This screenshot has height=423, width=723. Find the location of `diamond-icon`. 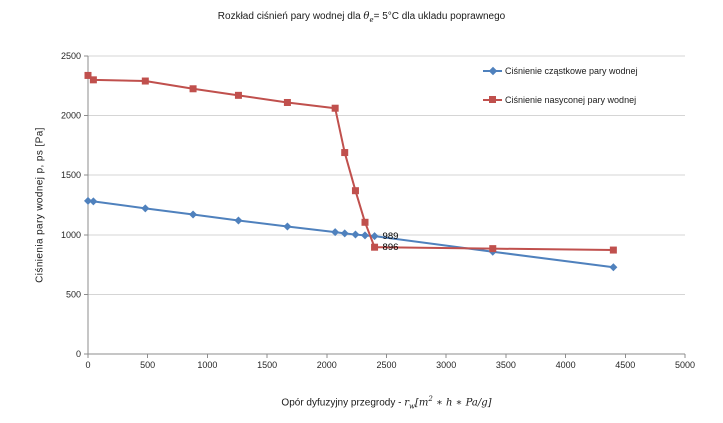

diamond-icon is located at coordinates (492, 70).